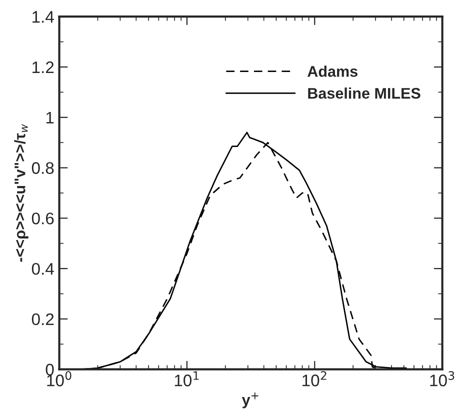 The width and height of the screenshot is (456, 415). I want to click on y-tick-label: 0.4, so click(43, 268).